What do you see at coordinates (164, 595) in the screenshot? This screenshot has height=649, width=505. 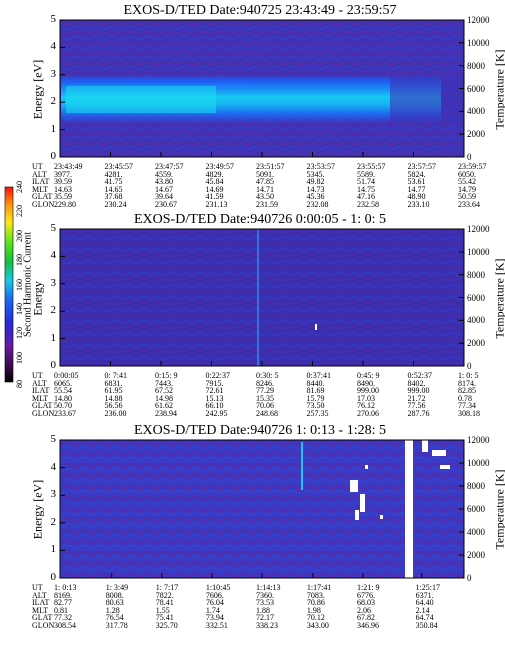 I see `panel-3-ephem-alt-2: 7822.` at bounding box center [164, 595].